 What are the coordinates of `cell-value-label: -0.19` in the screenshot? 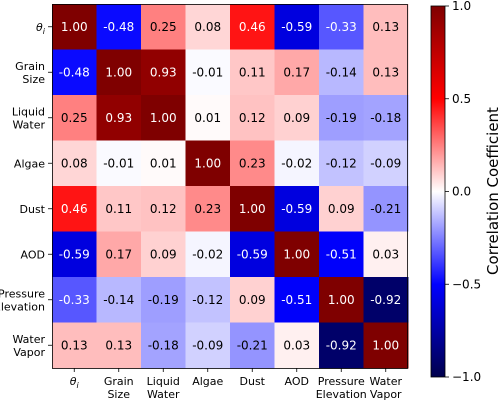 It's located at (341, 118).